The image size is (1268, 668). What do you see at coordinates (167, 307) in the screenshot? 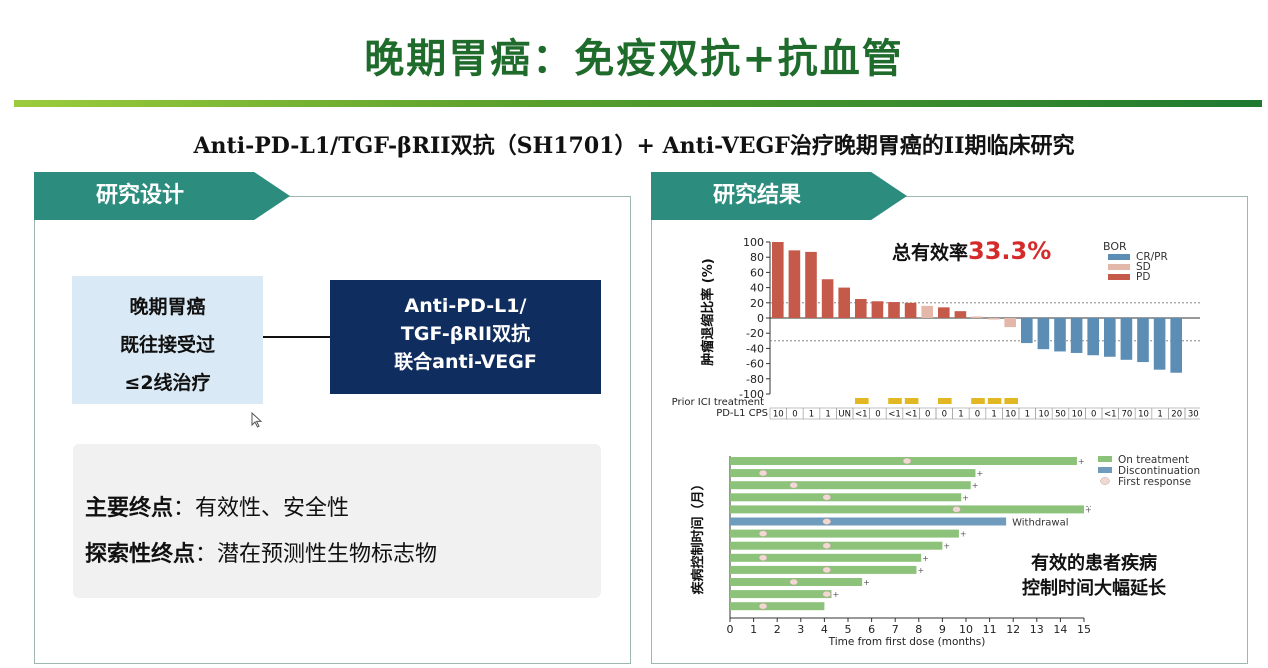
I see `population-line: 晚期胃癌` at bounding box center [167, 307].